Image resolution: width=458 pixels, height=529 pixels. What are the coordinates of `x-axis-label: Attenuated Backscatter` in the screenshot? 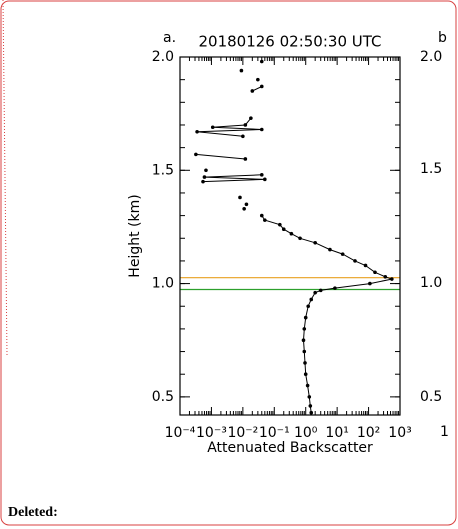 It's located at (290, 448).